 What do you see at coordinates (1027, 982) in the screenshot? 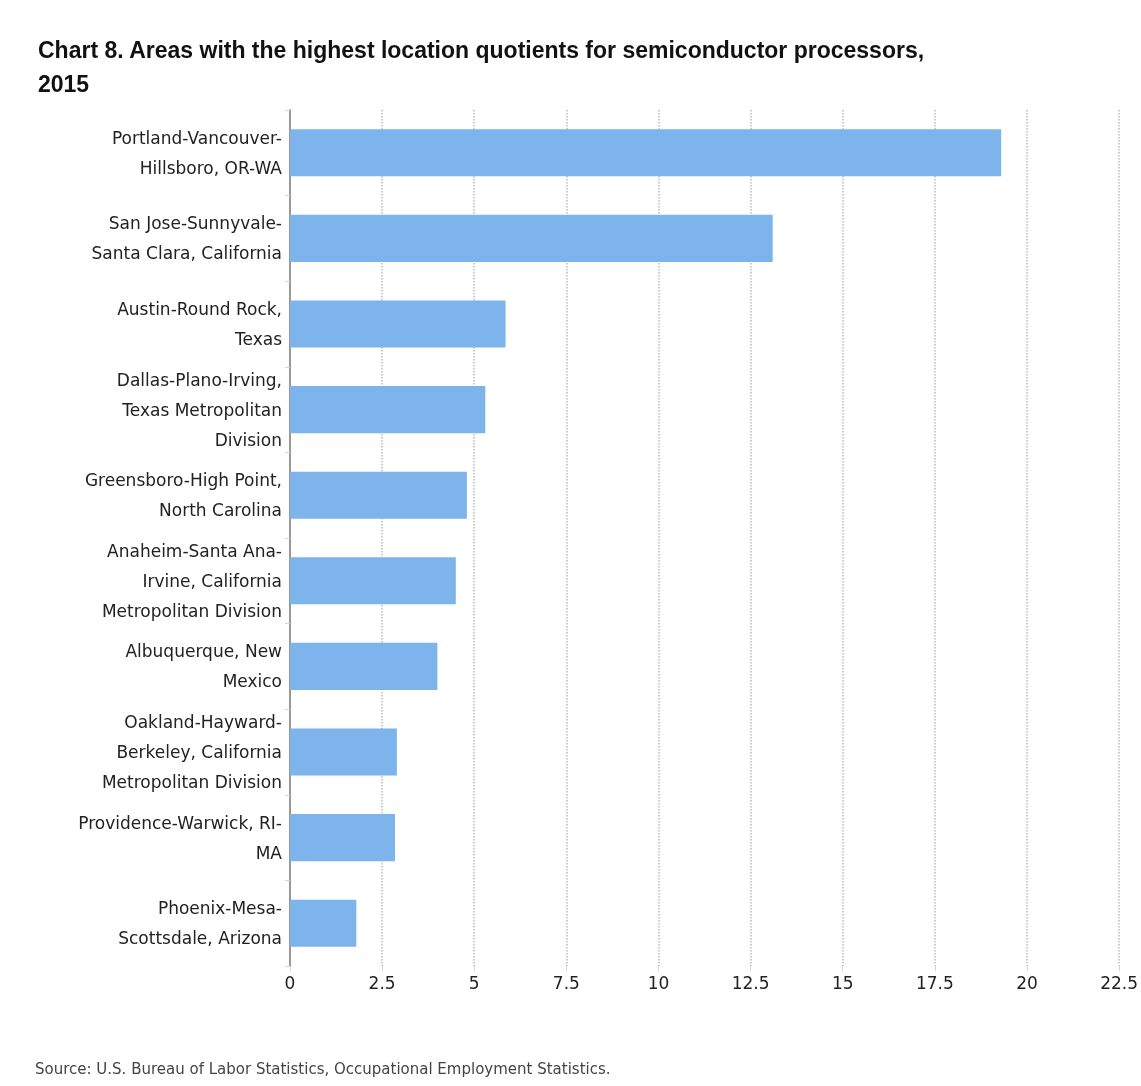
I see `x-tick-label: 20` at bounding box center [1027, 982].